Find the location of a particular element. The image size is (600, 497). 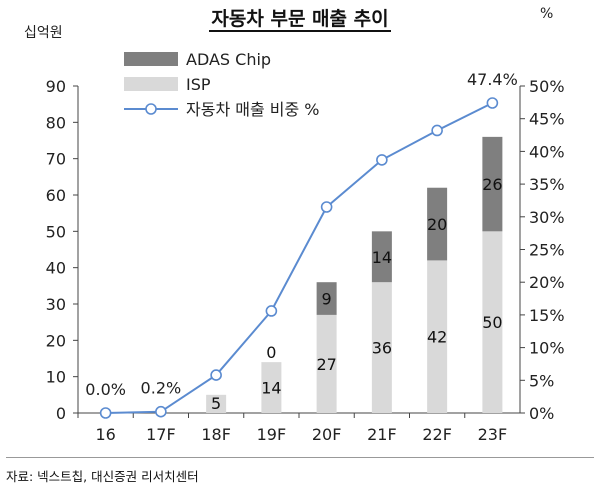

x-tick-label: 18F is located at coordinates (216, 434).